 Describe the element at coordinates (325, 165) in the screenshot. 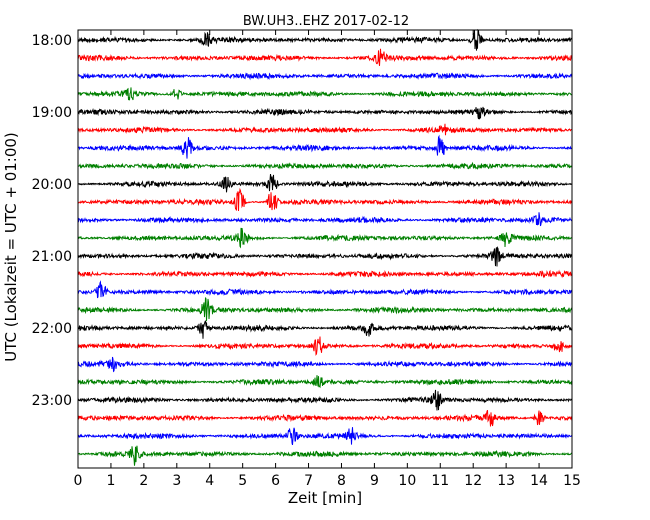

I see `trace-1945` at that location.